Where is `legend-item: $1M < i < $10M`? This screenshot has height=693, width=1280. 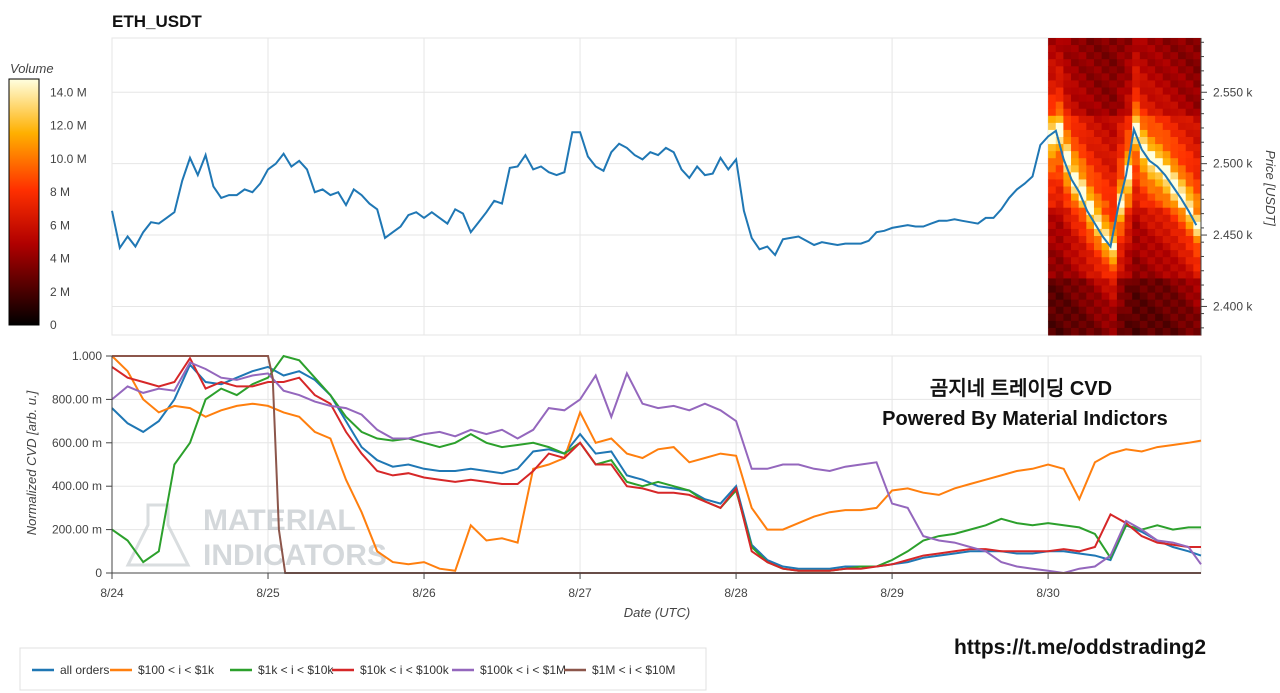
legend-item: $1M < i < $10M is located at coordinates (619, 670).